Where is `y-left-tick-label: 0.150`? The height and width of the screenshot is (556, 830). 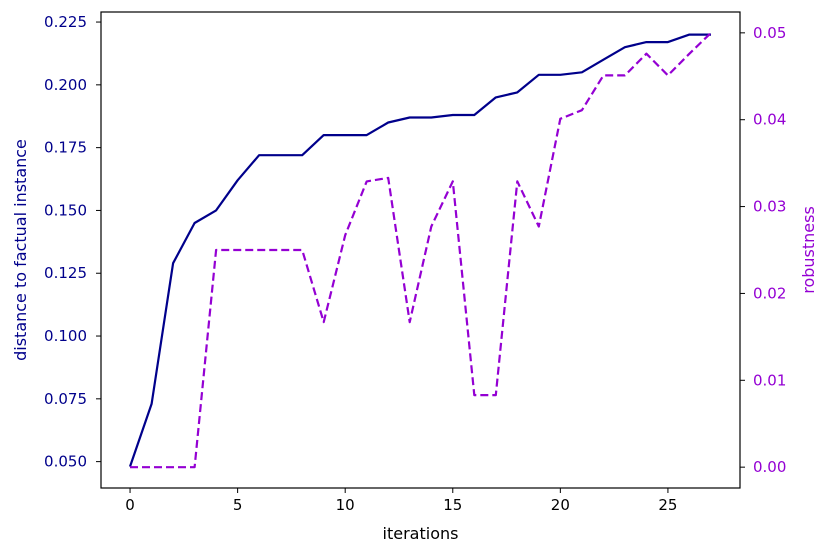 y-left-tick-label: 0.150 is located at coordinates (65, 210).